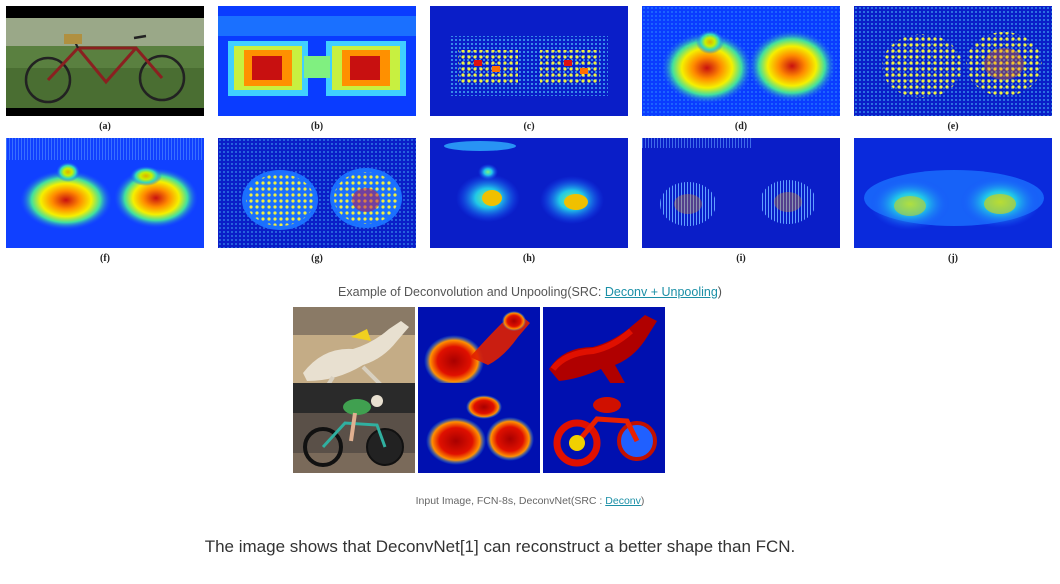 The width and height of the screenshot is (1060, 584). Describe the element at coordinates (317, 193) in the screenshot. I see `panel-g-heatmap` at that location.